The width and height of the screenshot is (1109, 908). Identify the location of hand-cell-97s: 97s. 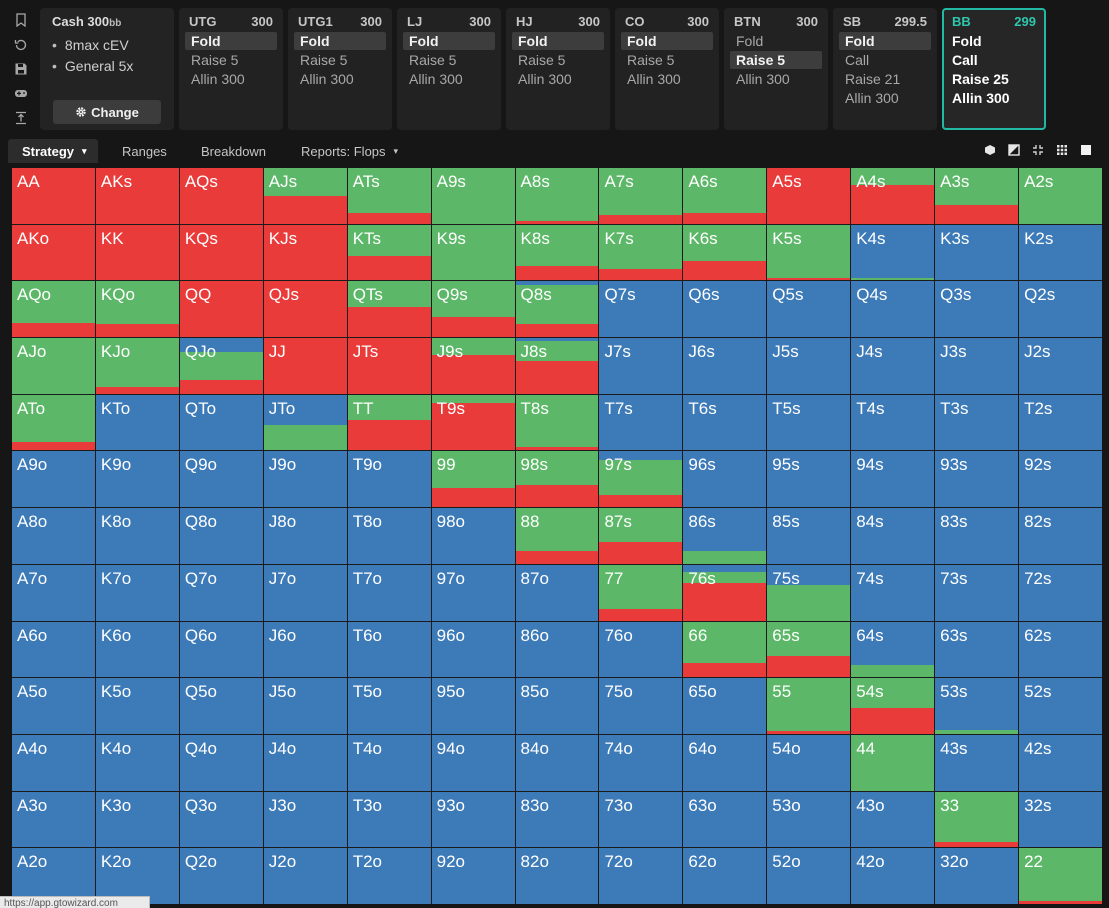
(641, 479).